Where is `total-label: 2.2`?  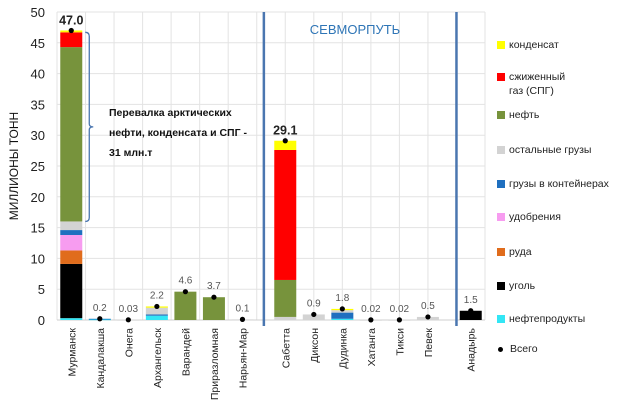
total-label: 2.2 is located at coordinates (157, 295).